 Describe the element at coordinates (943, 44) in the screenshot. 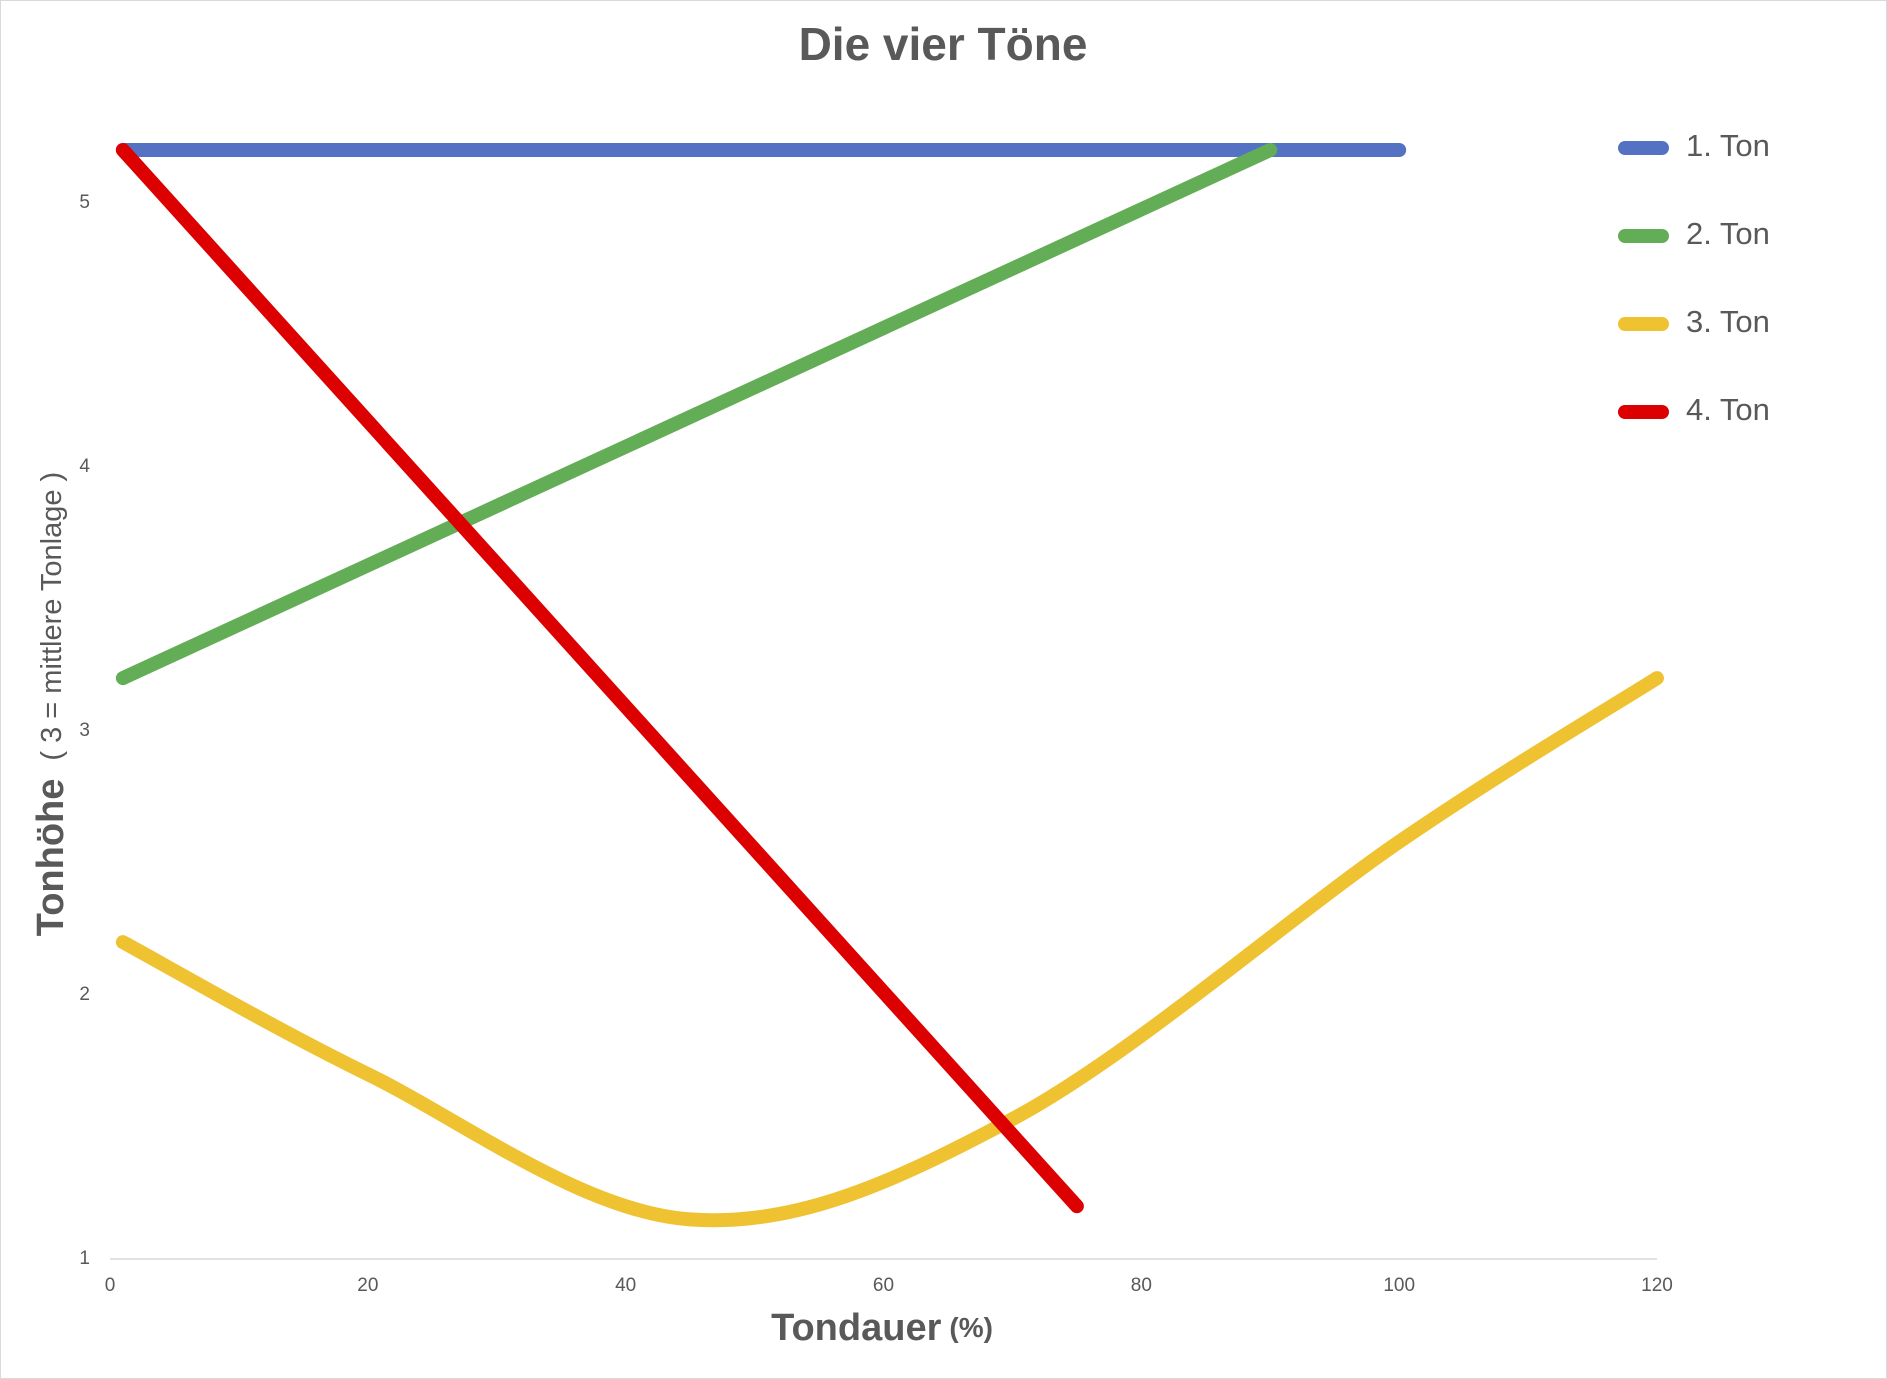

I see `chart-title: Die vier Töne` at that location.